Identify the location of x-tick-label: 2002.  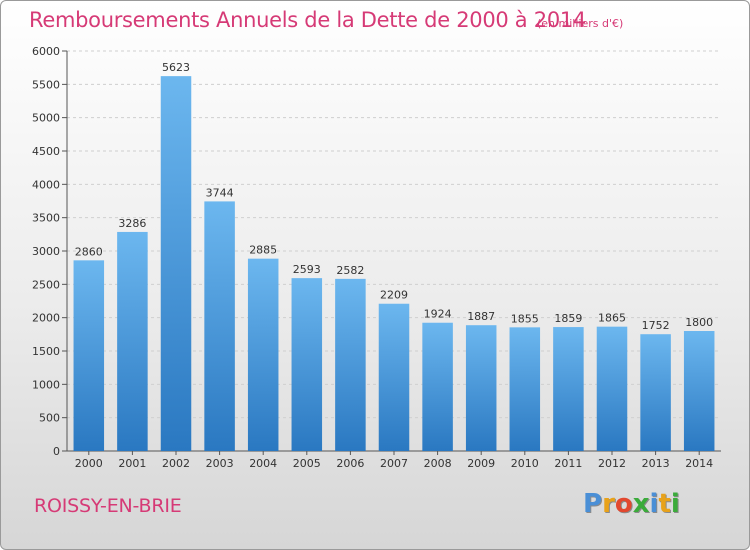
(176, 463).